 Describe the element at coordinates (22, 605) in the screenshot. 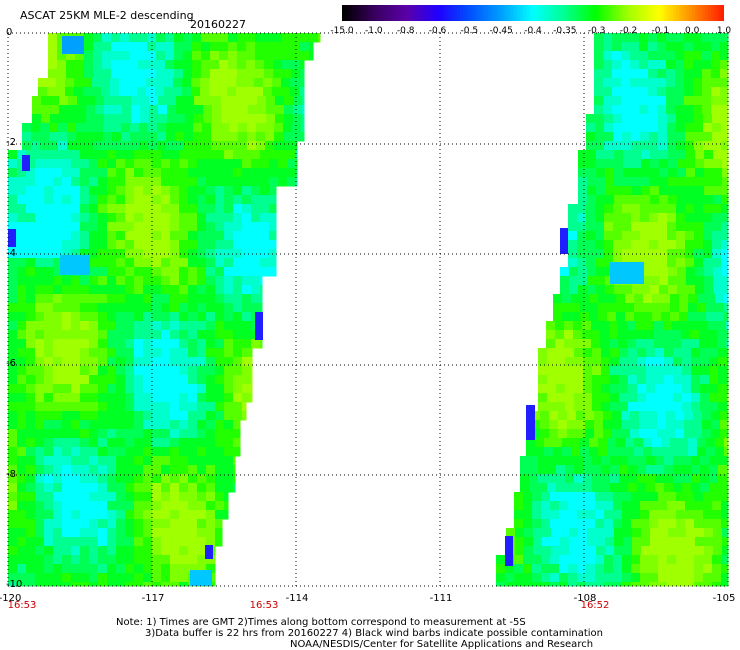

I see `time-label: 16:53` at that location.